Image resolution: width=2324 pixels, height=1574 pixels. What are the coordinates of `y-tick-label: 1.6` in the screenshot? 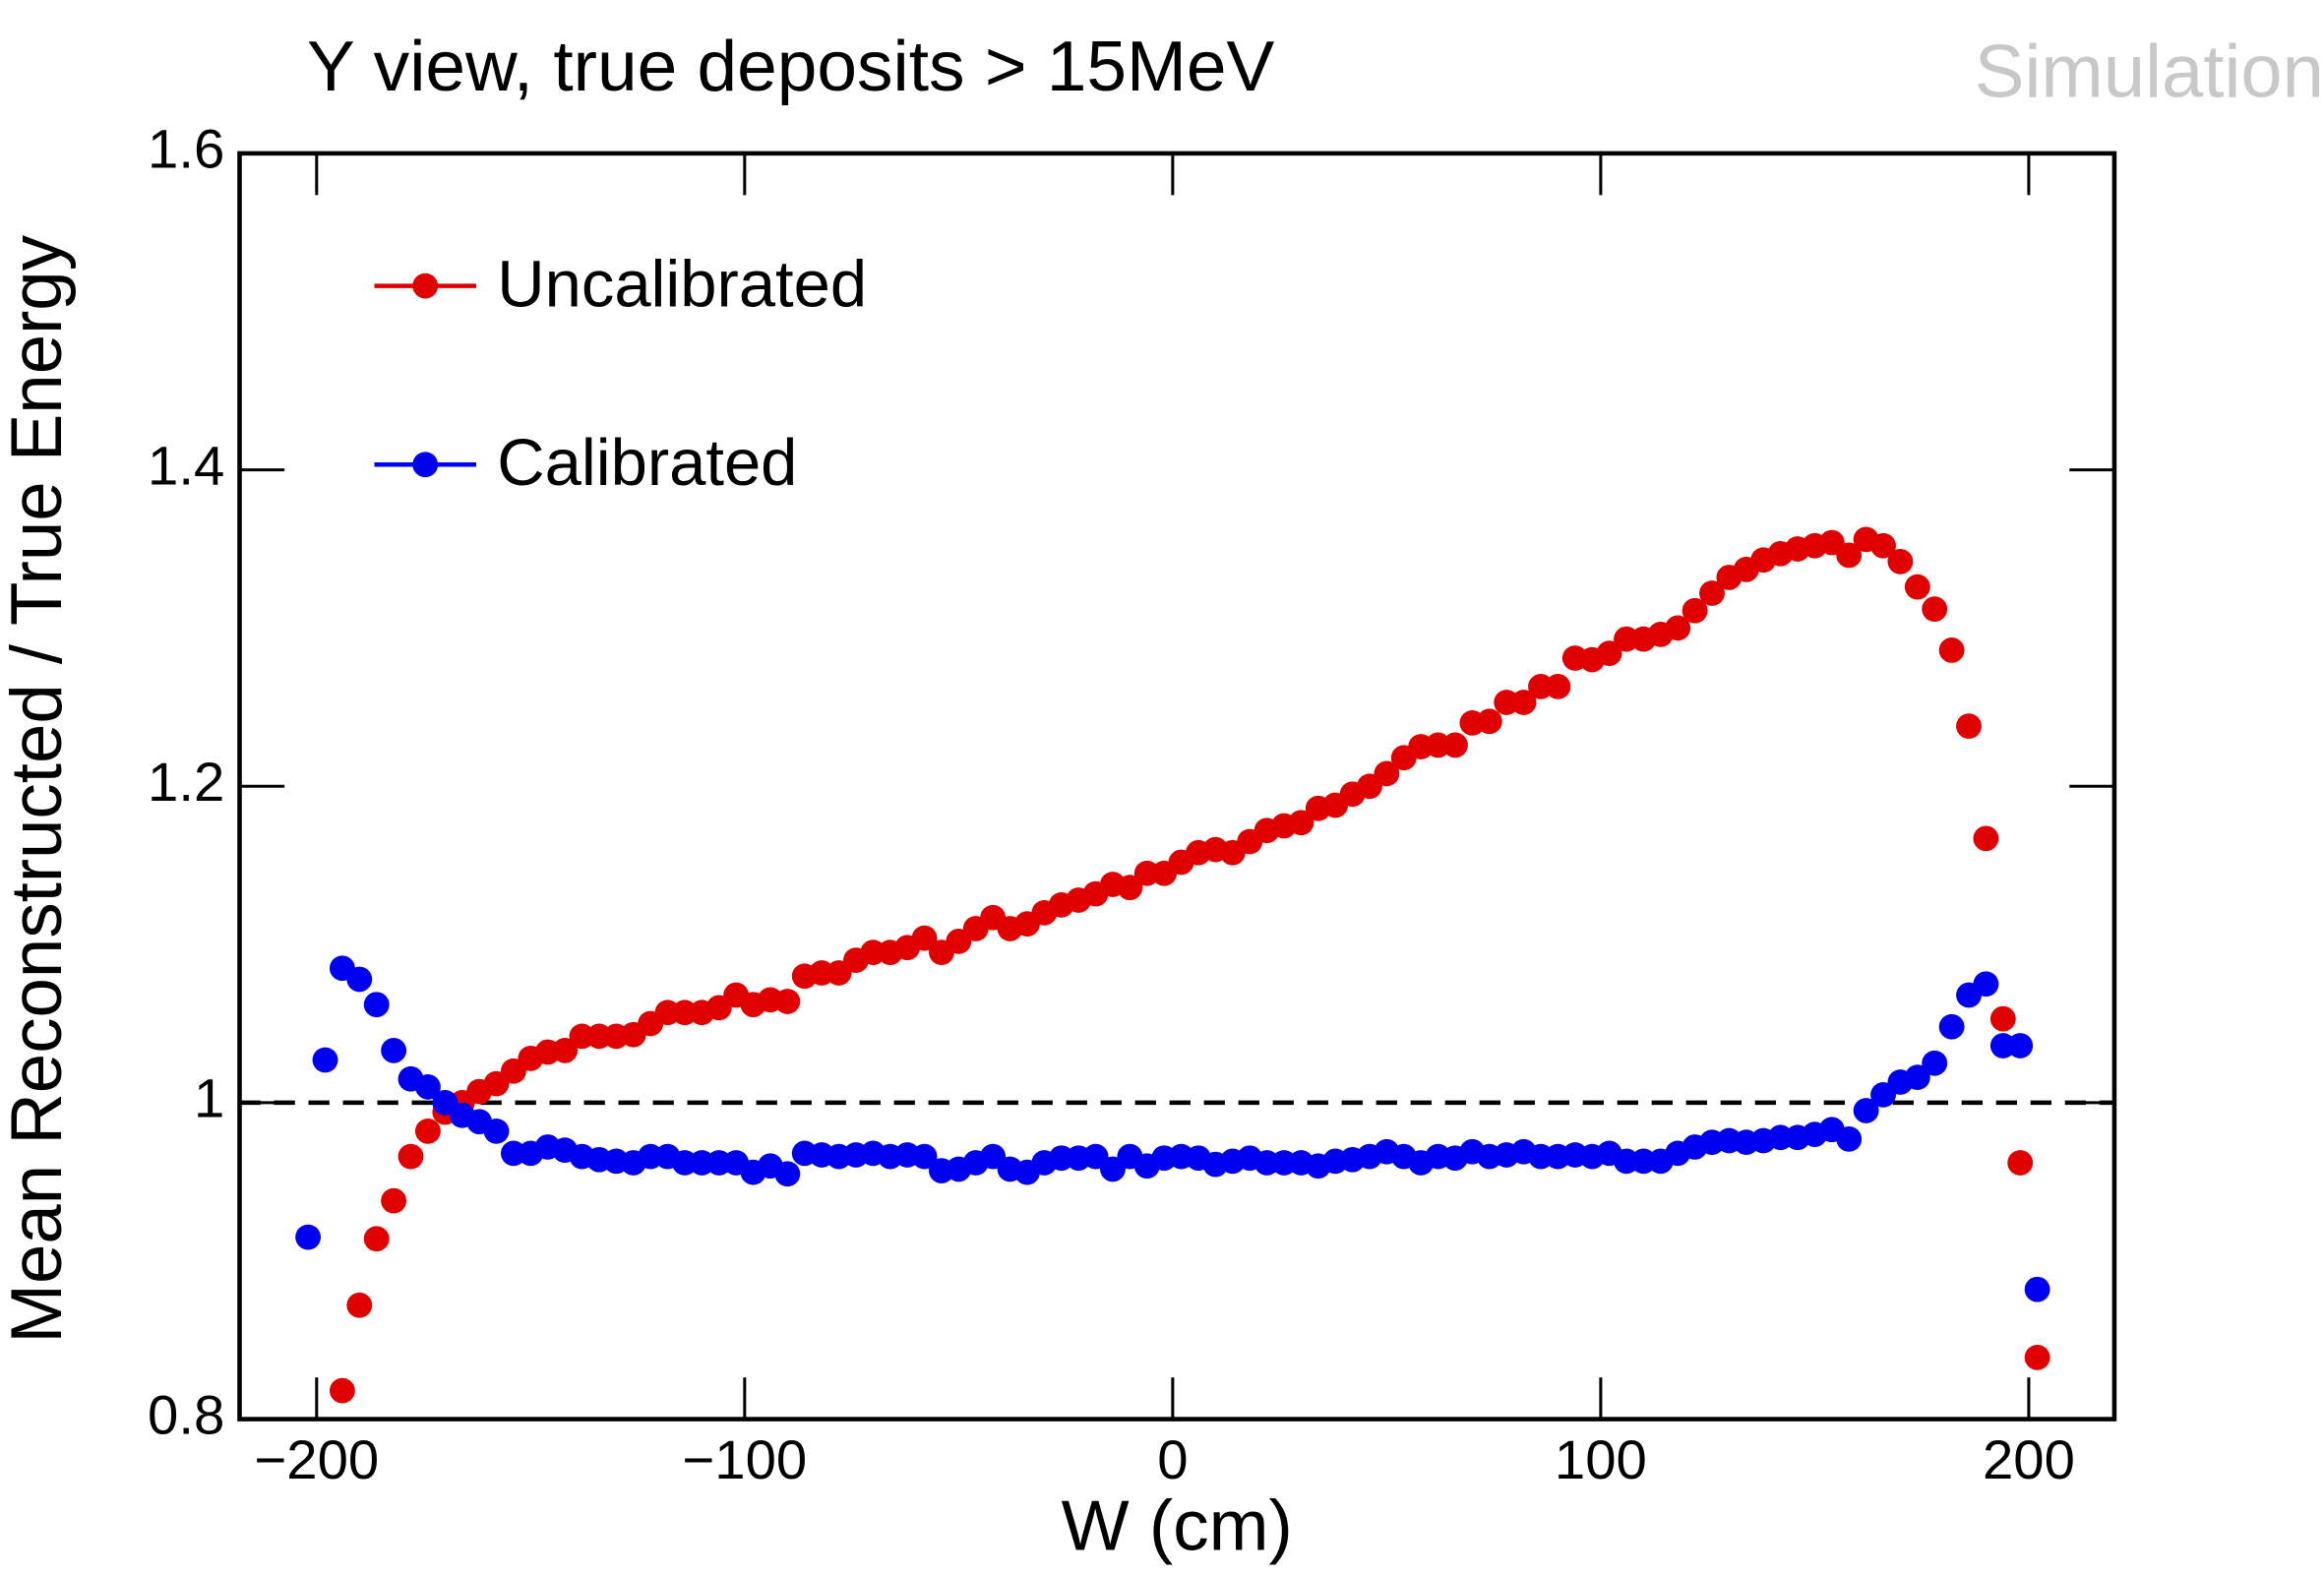 It's located at (186, 149).